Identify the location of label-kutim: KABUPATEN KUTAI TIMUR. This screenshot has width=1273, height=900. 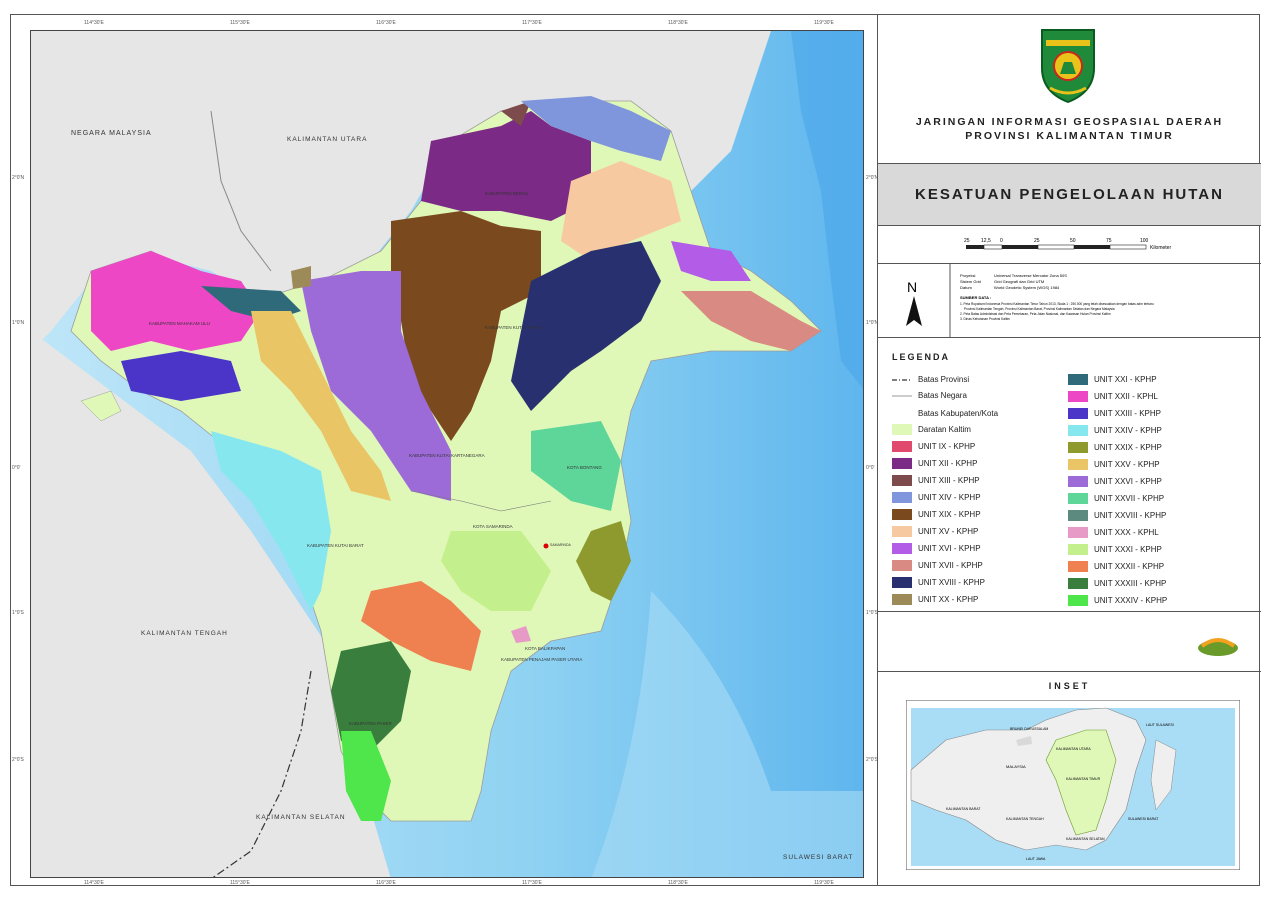
(513, 327).